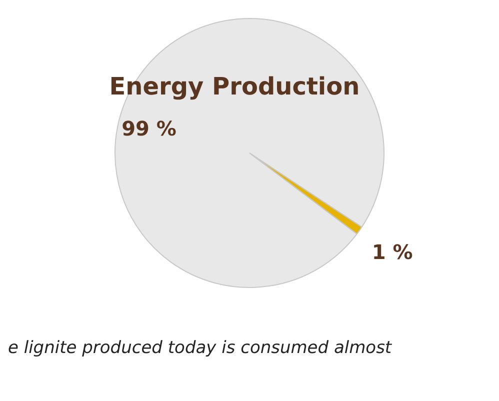 The width and height of the screenshot is (499, 401). What do you see at coordinates (149, 128) in the screenshot?
I see `data-label: 99 %` at bounding box center [149, 128].